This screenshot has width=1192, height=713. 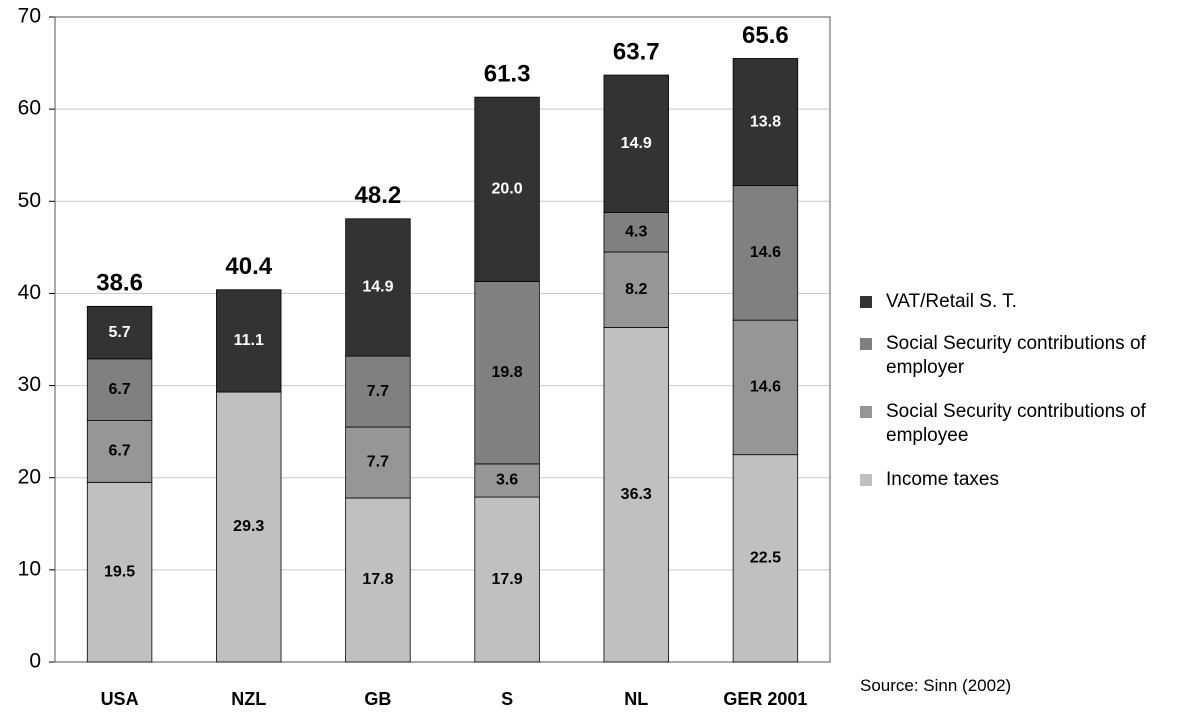 What do you see at coordinates (636, 51) in the screenshot?
I see `total-label: 63.7` at bounding box center [636, 51].